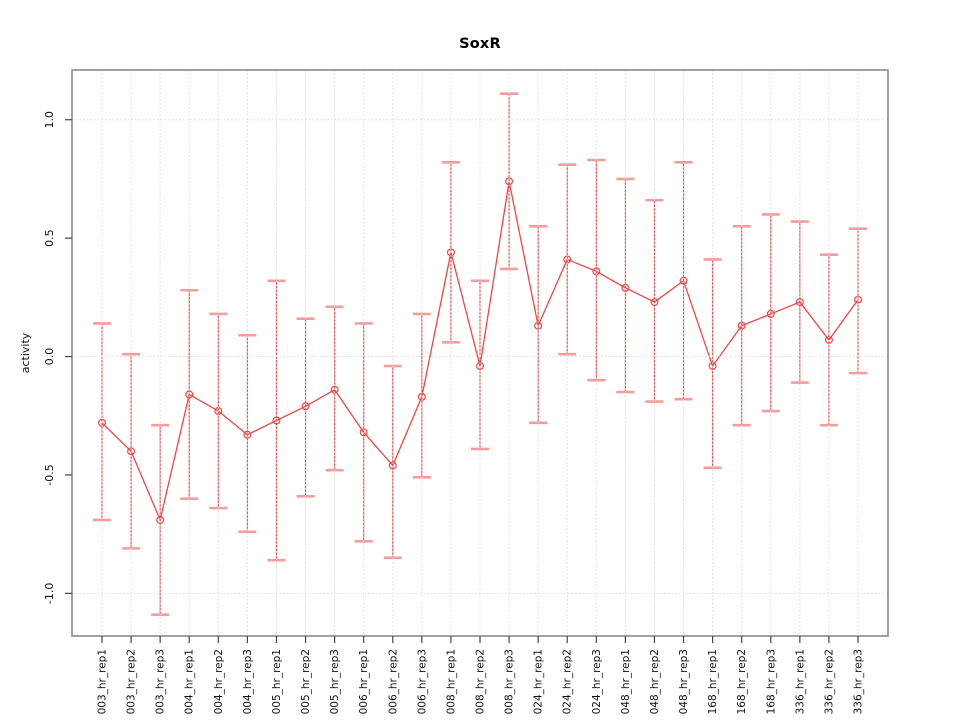 The height and width of the screenshot is (720, 960). What do you see at coordinates (364, 681) in the screenshot?
I see `x-tick-label: 006_hr_rep1` at bounding box center [364, 681].